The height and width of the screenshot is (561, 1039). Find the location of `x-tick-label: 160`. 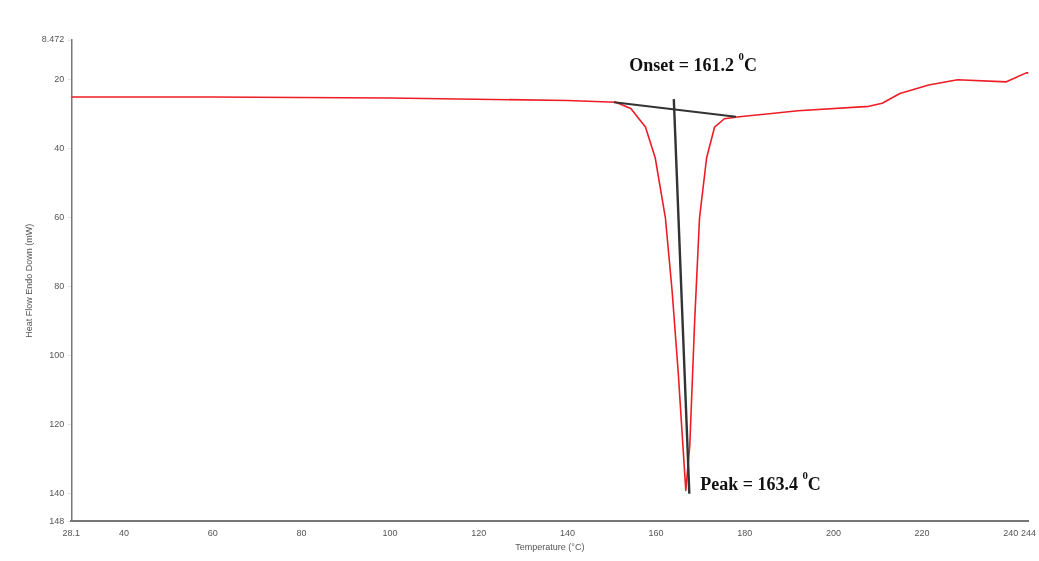

x-tick-label: 160 is located at coordinates (656, 533).